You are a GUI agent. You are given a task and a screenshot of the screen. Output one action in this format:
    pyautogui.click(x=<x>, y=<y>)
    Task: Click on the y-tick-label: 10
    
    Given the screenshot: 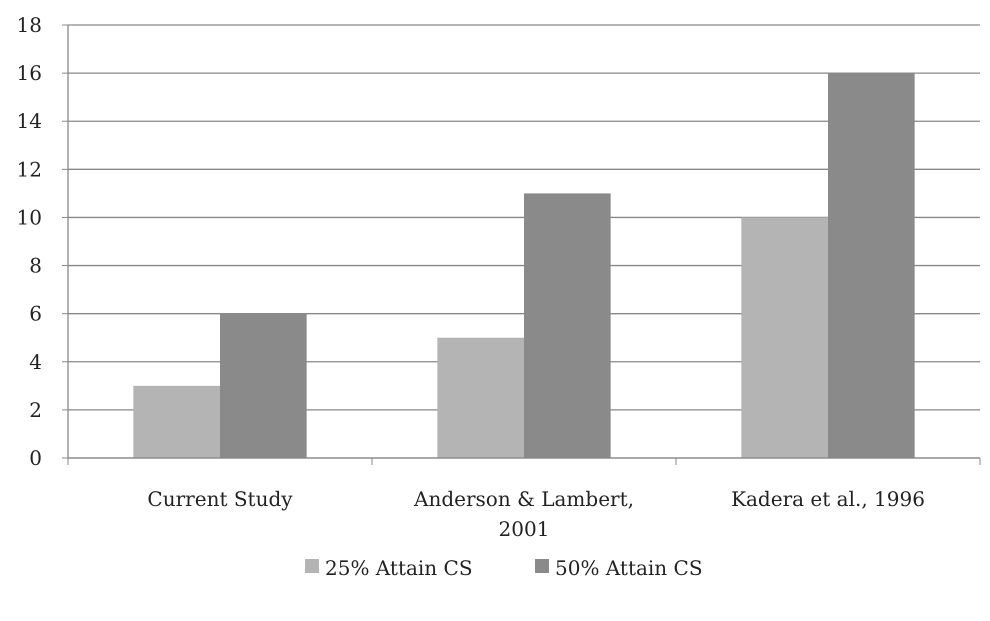 What is the action you would take?
    pyautogui.click(x=29, y=217)
    